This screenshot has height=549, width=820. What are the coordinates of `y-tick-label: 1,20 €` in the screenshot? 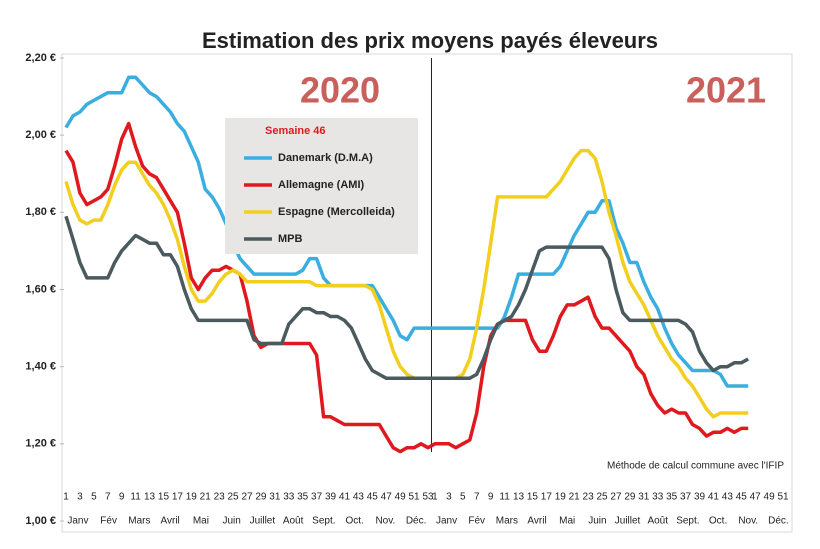 It's located at (40, 444).